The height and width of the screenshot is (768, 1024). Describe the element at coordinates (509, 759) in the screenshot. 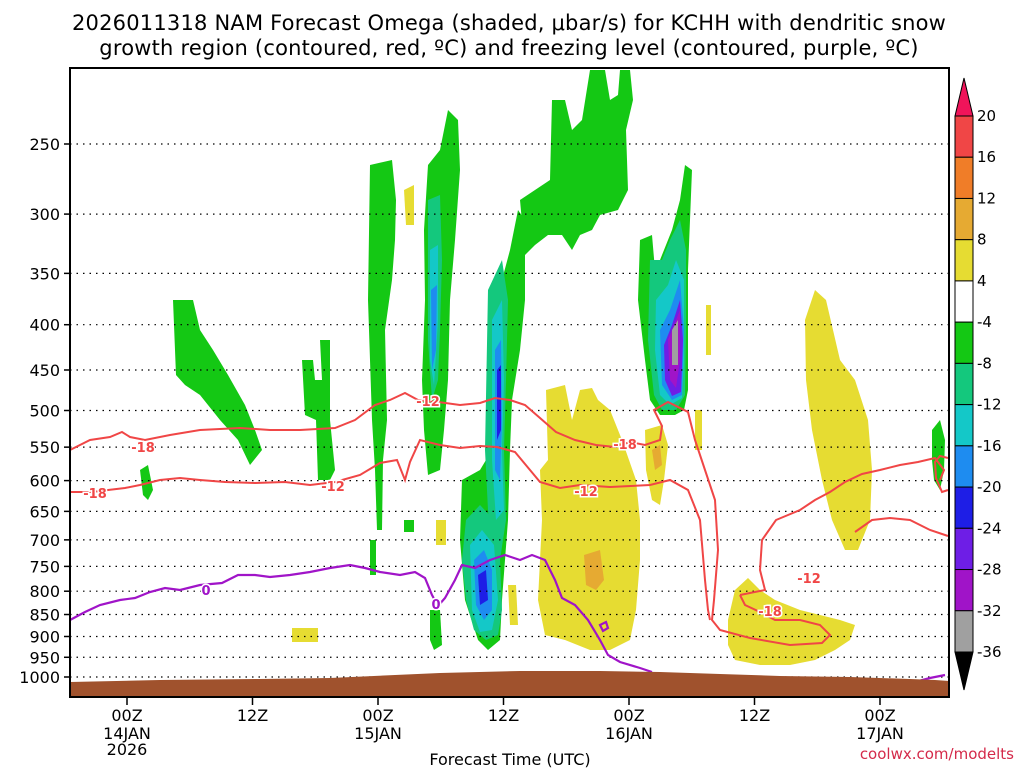

I see `x-axis-label: Forecast Time (UTC)` at that location.